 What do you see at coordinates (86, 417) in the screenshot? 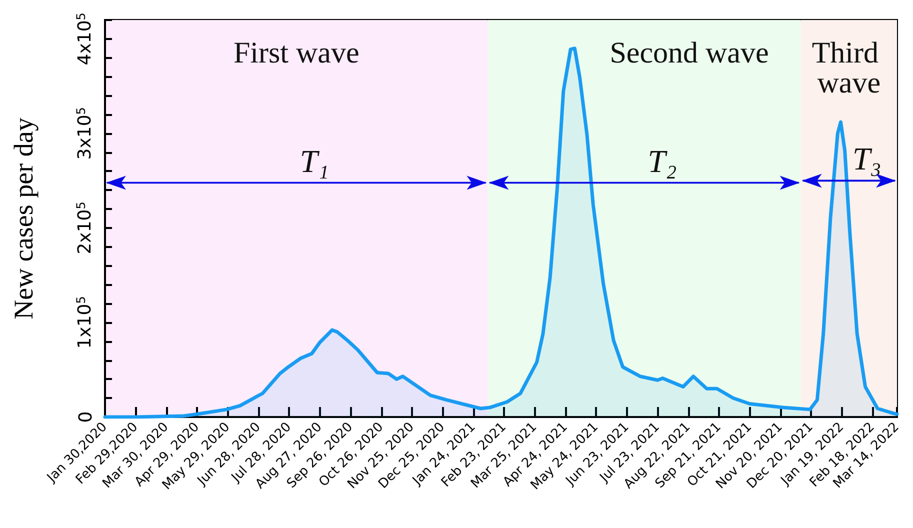
I see `y-tick-label: 0` at bounding box center [86, 417].